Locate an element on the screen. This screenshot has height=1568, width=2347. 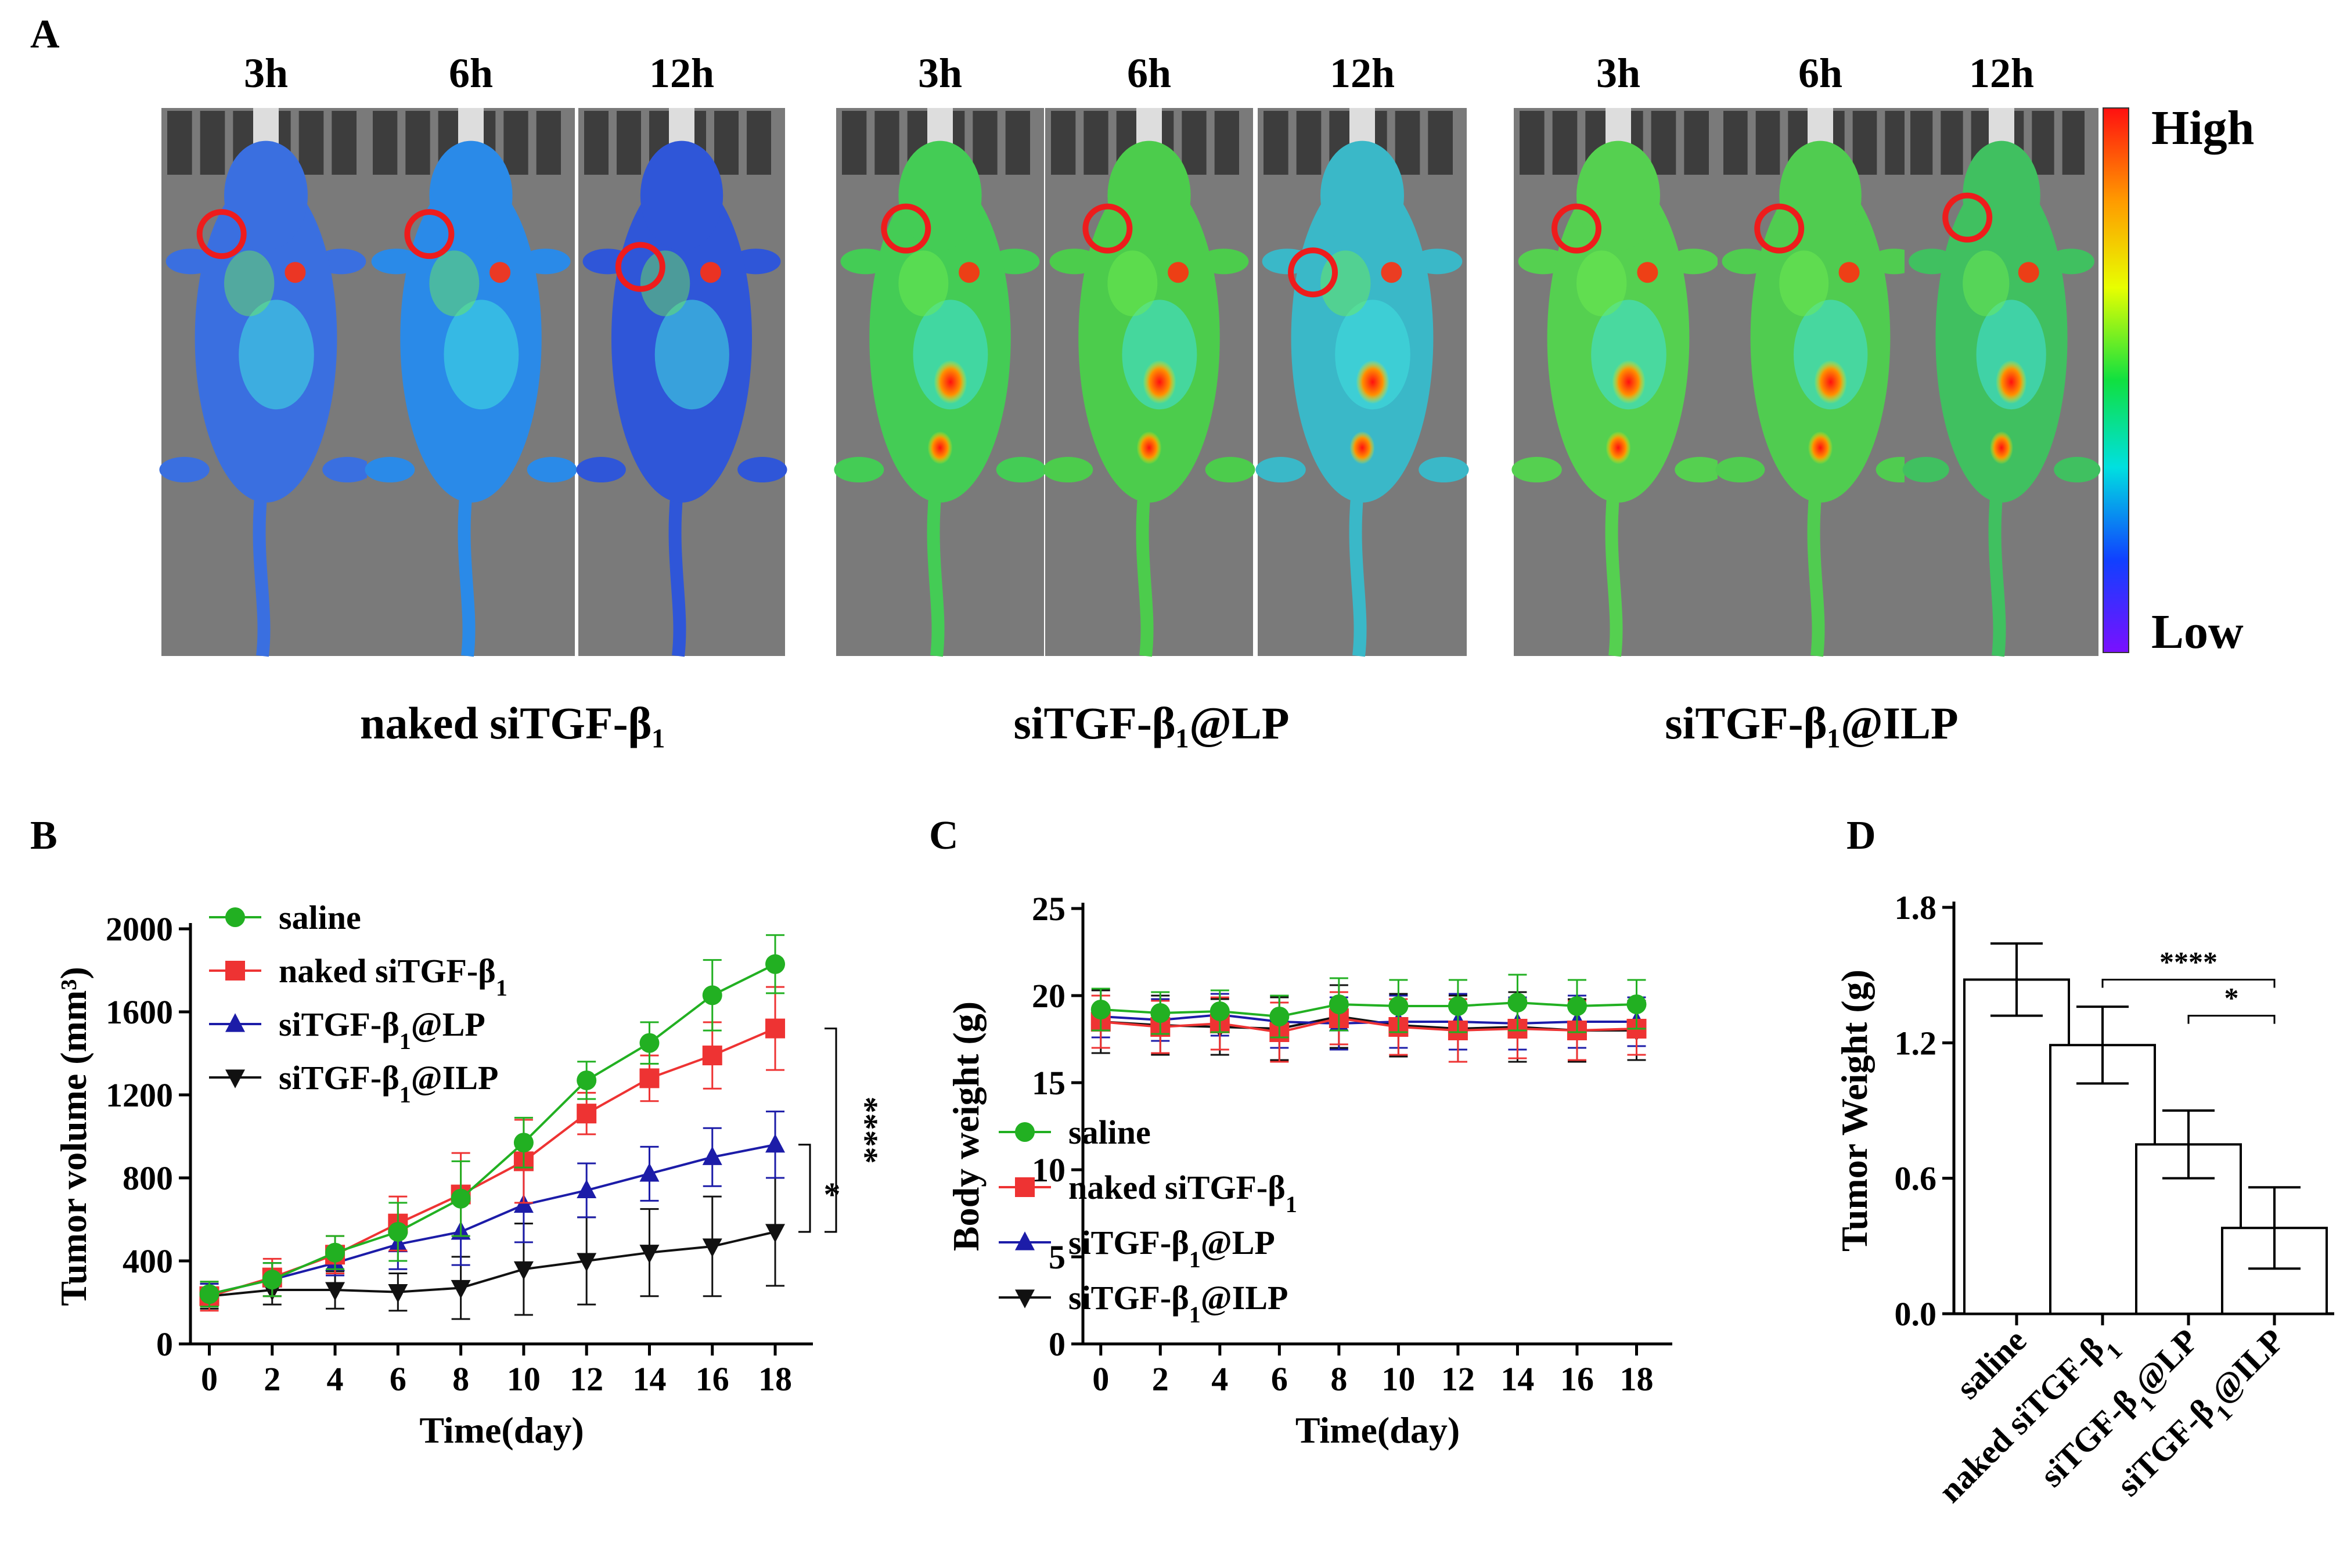
series-sitgf-1-lp is located at coordinates (492, 1208).